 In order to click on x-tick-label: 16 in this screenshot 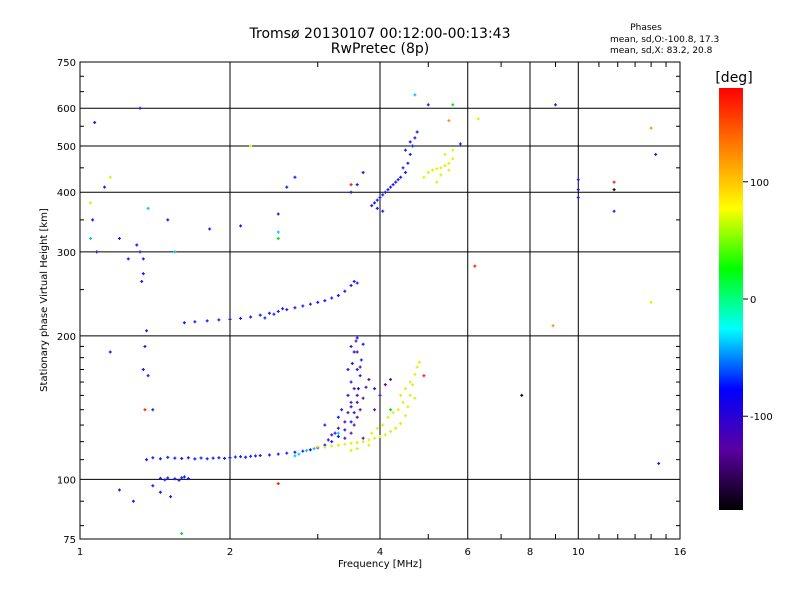, I will do `click(680, 552)`.